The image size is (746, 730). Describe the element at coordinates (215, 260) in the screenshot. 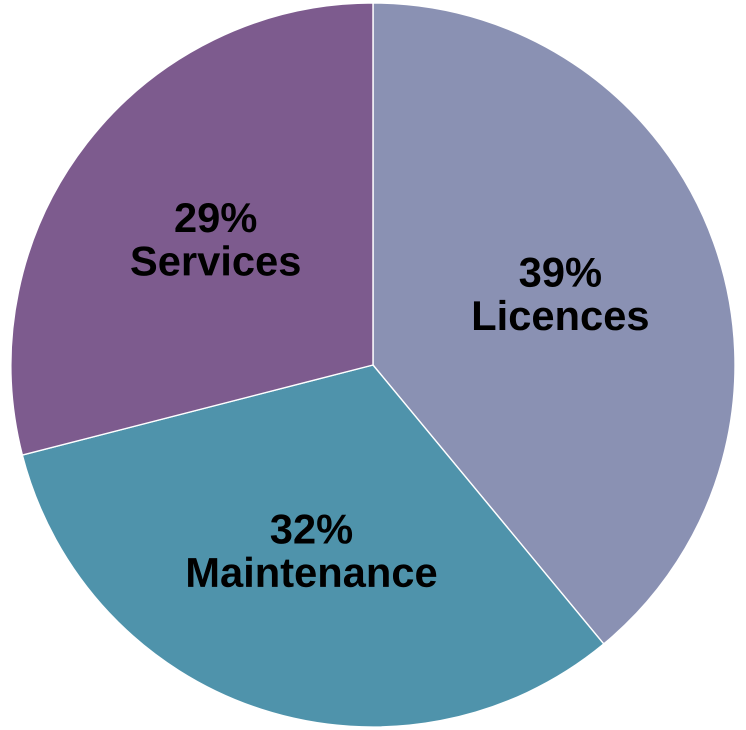

I see `slice-label: Services` at that location.